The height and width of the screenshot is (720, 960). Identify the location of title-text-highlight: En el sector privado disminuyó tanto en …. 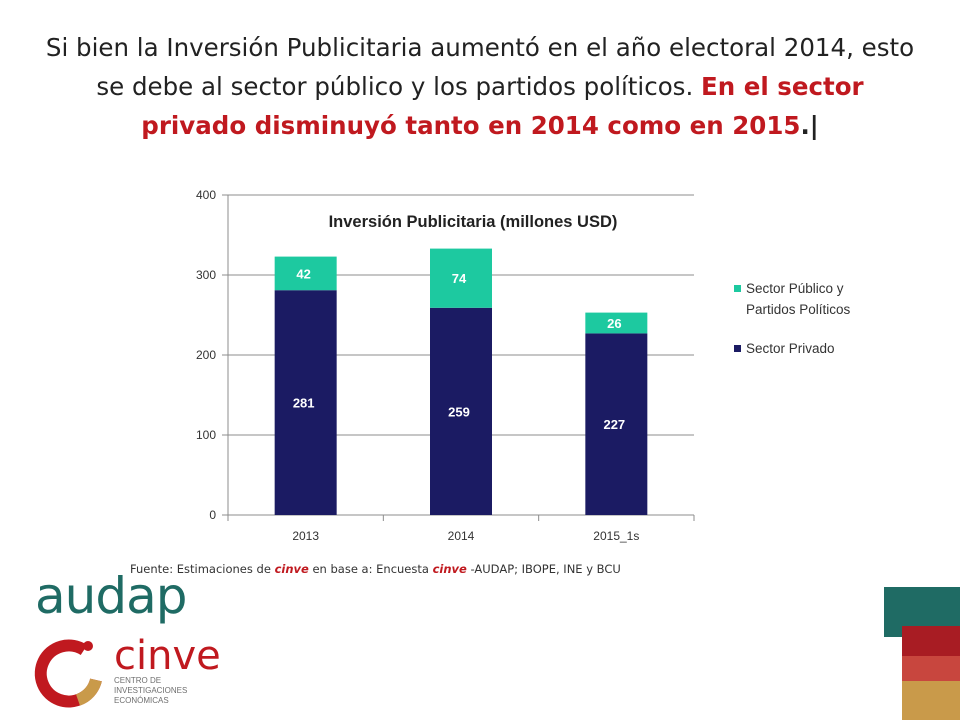
(502, 106).